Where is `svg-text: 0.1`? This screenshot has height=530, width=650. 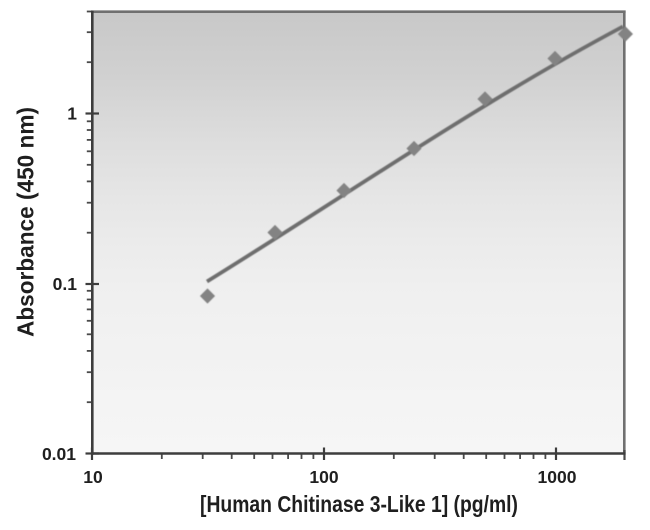
svg-text: 0.1 is located at coordinates (65, 284).